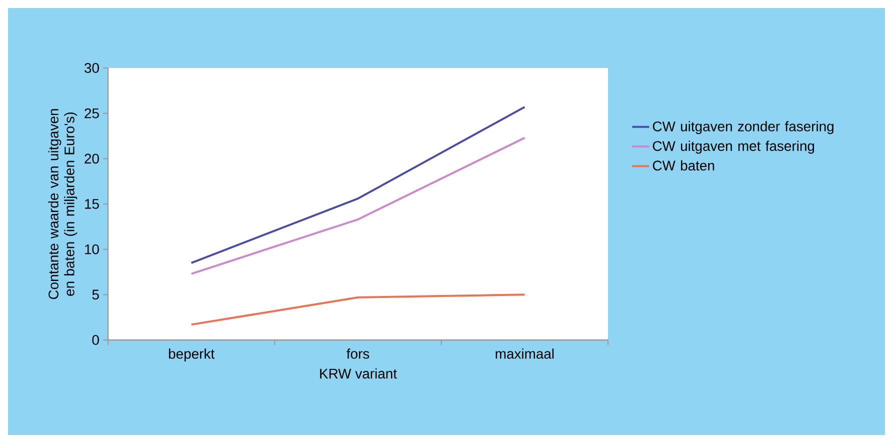 This screenshot has height=443, width=893. Describe the element at coordinates (95, 295) in the screenshot. I see `y-tick-label: 5` at that location.